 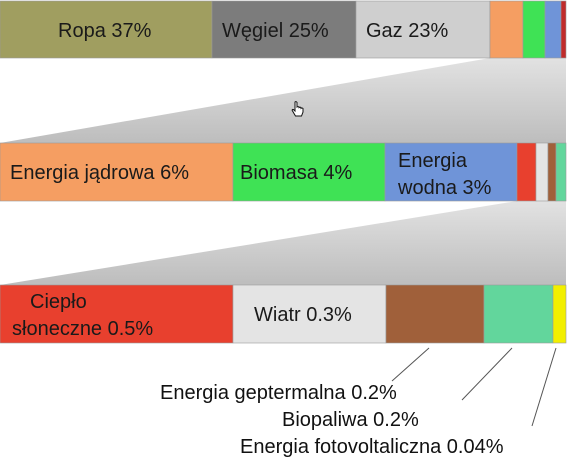 I want to click on annotation-geothermal: Energia geptermalna 0.2%, so click(x=278, y=393).